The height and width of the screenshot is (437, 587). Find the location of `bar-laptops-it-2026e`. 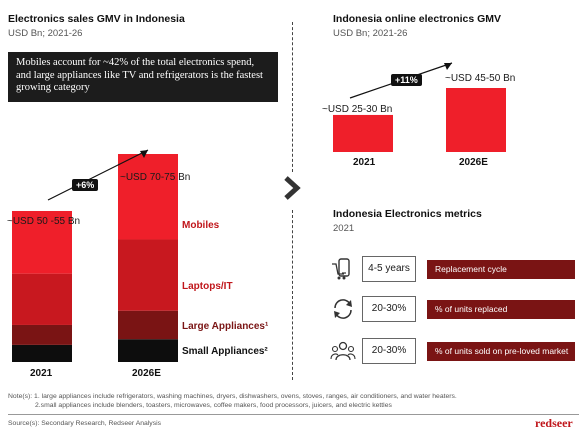

bar-laptops-it-2026e is located at coordinates (148, 275).